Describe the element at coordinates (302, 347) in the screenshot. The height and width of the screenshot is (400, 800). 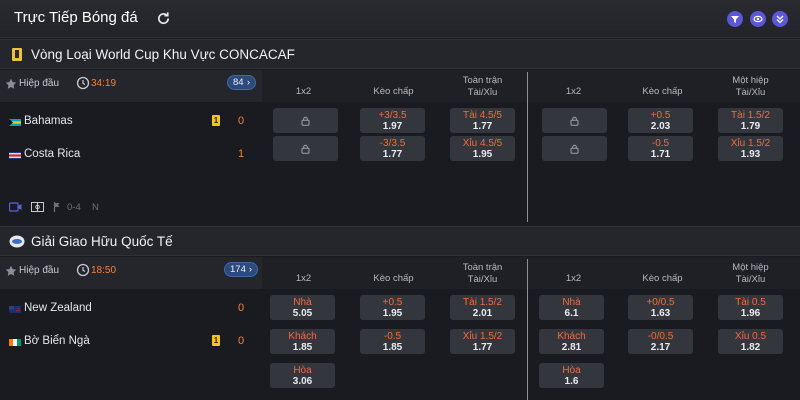
I see `odd-price: 1.85` at that location.